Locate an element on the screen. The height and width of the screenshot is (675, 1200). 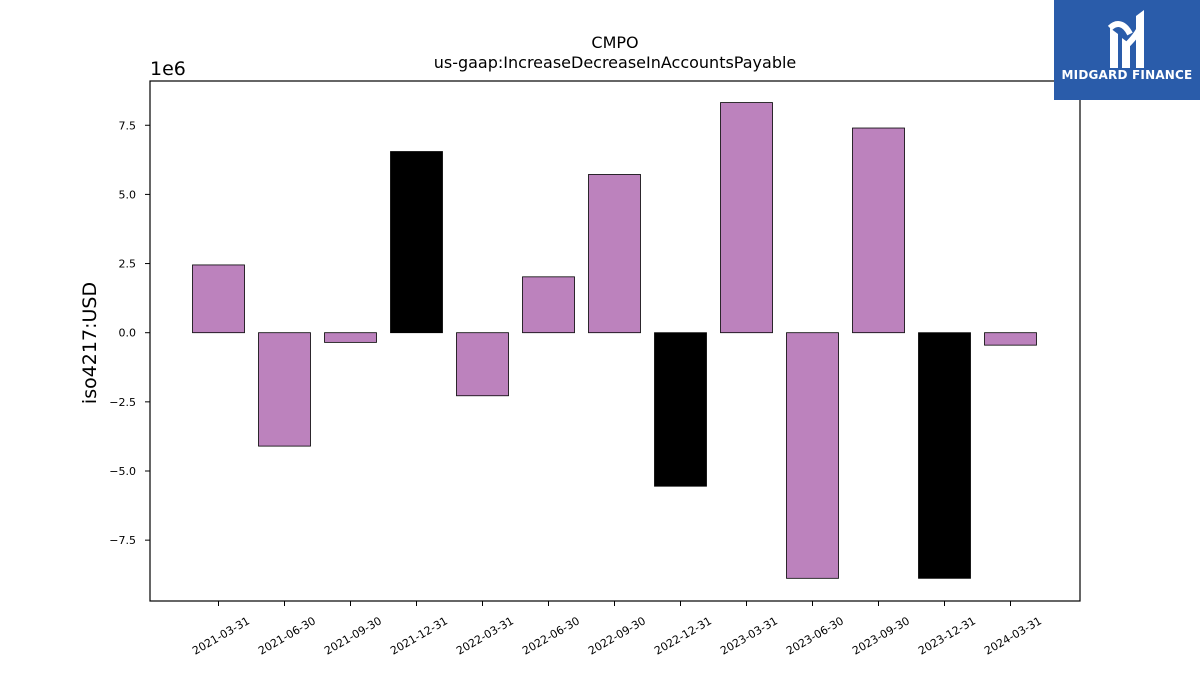
midgard-finance-logo: MIDGARD FINANCE is located at coordinates (1127, 50).